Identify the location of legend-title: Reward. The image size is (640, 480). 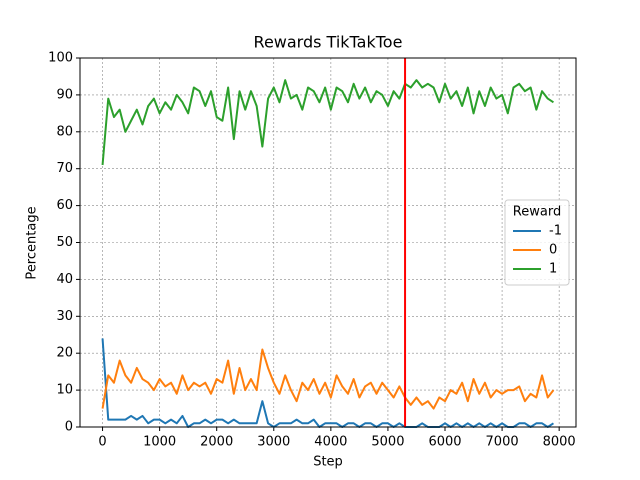
(537, 212).